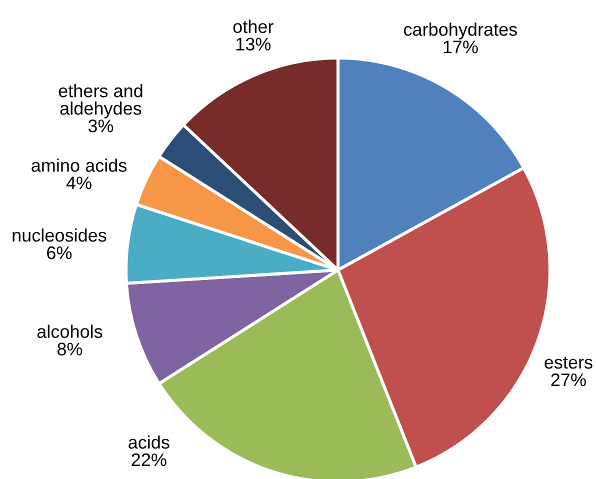 The image size is (596, 479). Describe the element at coordinates (69, 349) in the screenshot. I see `data-label: 8%` at that location.